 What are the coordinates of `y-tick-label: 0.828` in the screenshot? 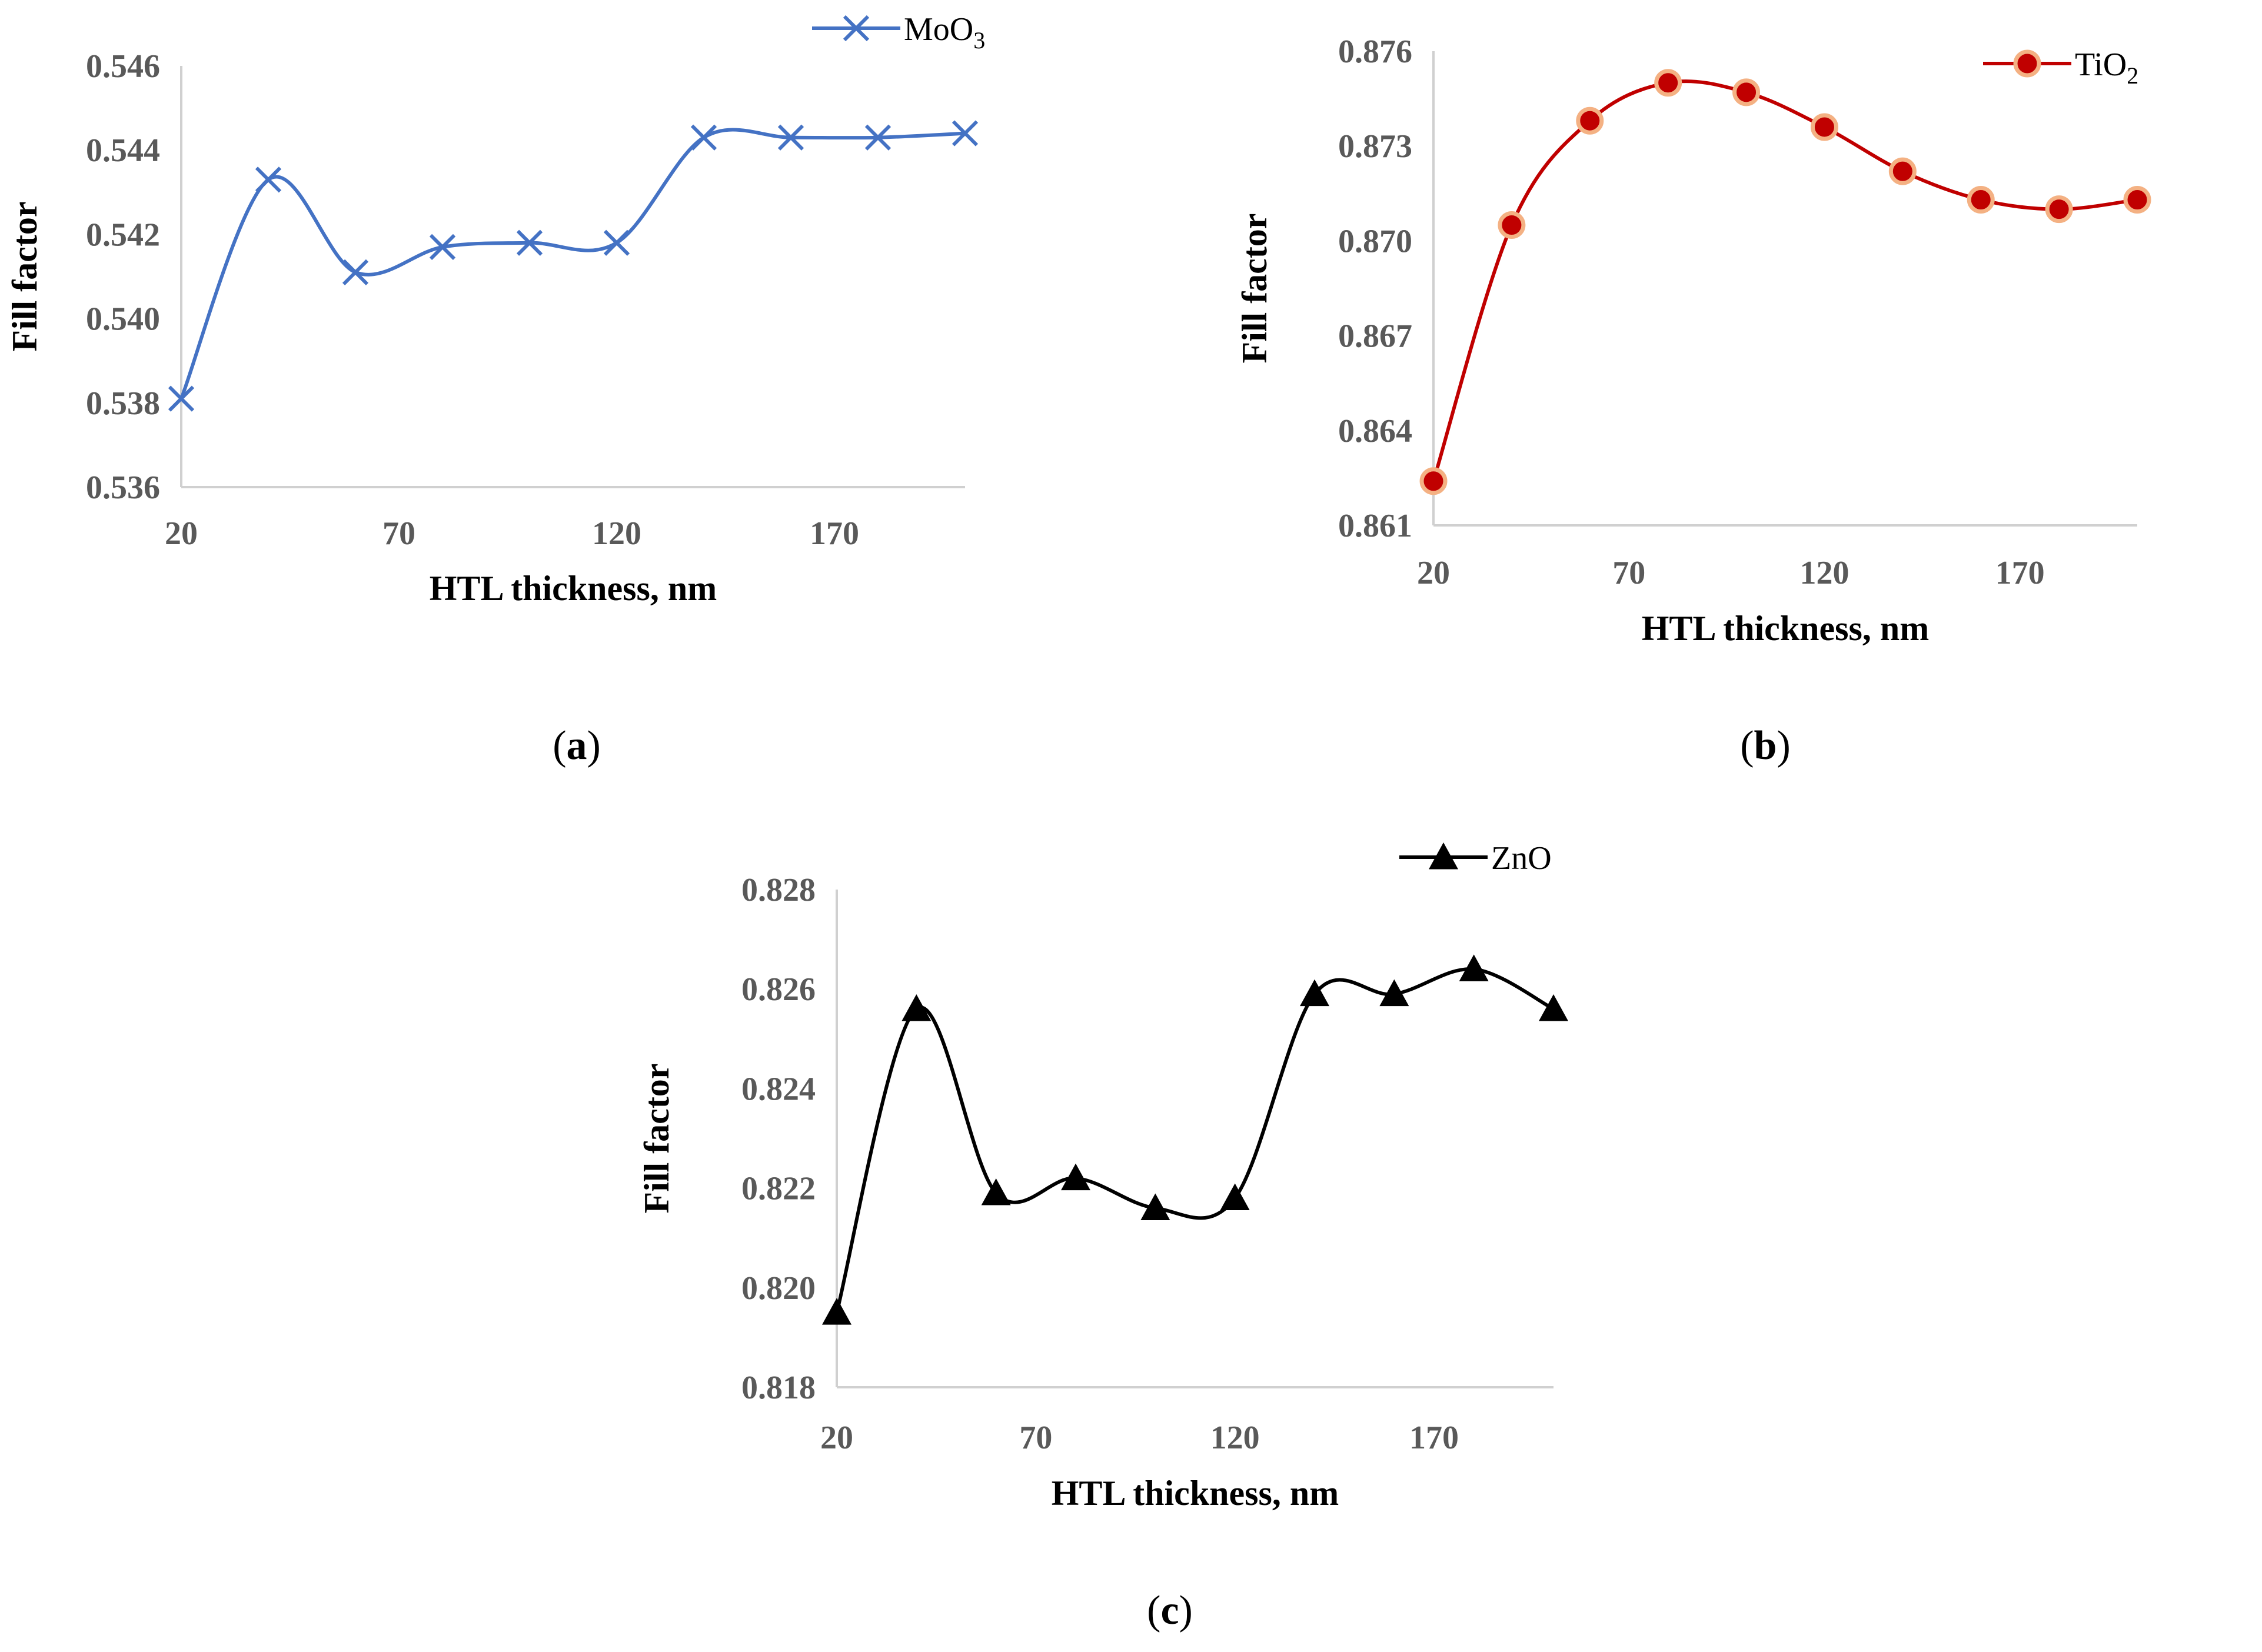 It's located at (778, 890).